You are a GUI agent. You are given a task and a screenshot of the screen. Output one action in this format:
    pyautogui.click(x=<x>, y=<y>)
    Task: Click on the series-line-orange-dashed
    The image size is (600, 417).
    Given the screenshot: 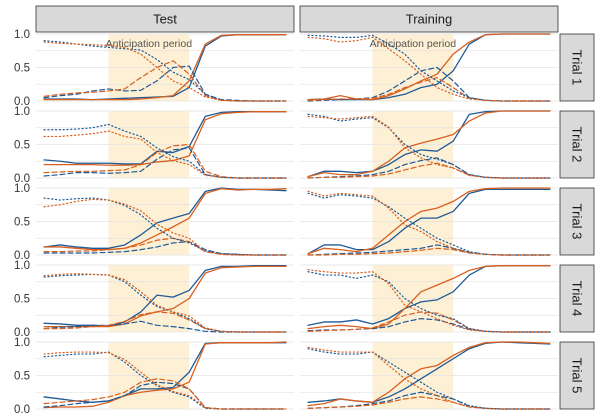 What is the action you would take?
    pyautogui.click(x=165, y=246)
    